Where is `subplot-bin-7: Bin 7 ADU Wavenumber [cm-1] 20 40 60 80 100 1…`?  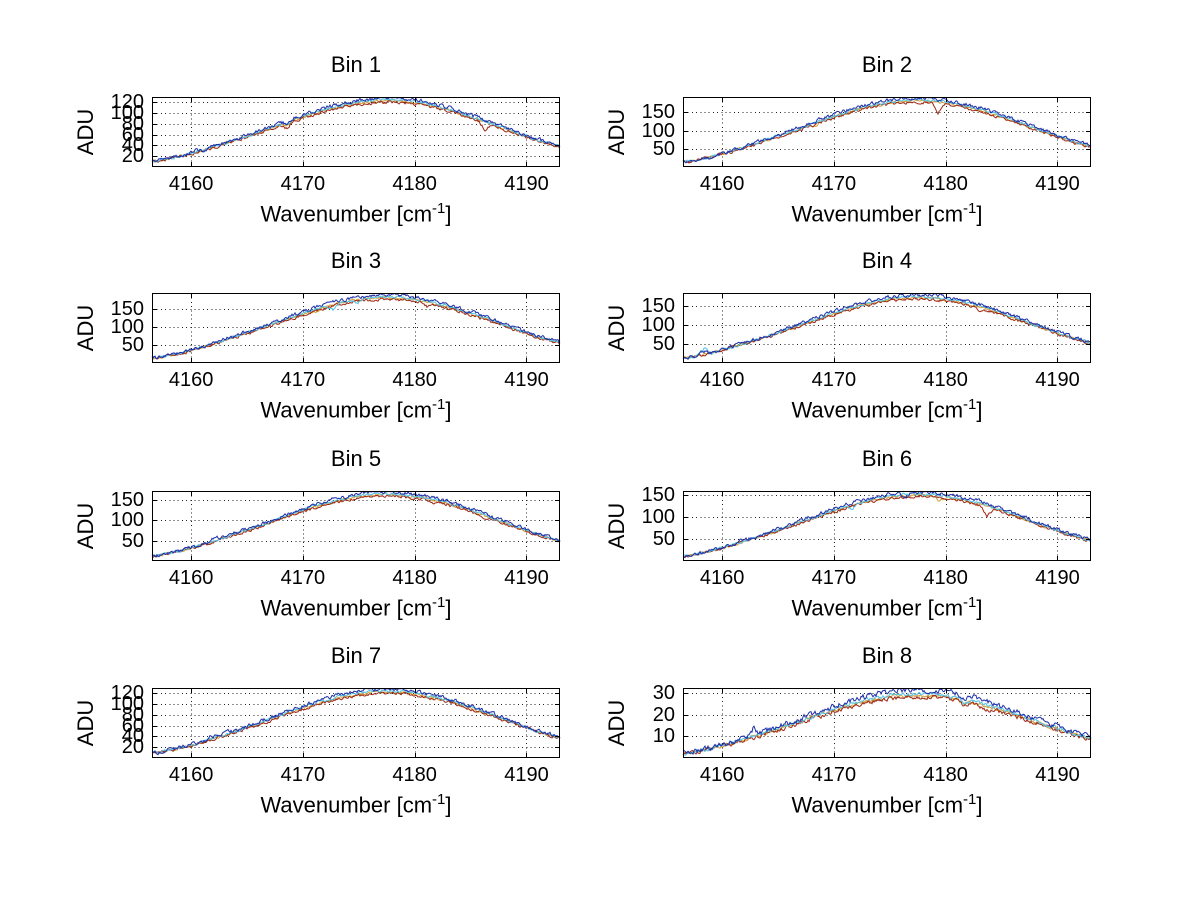 subplot-bin-7: Bin 7 ADU Wavenumber [cm-1] 20 40 60 80 100 1… is located at coordinates (317, 730).